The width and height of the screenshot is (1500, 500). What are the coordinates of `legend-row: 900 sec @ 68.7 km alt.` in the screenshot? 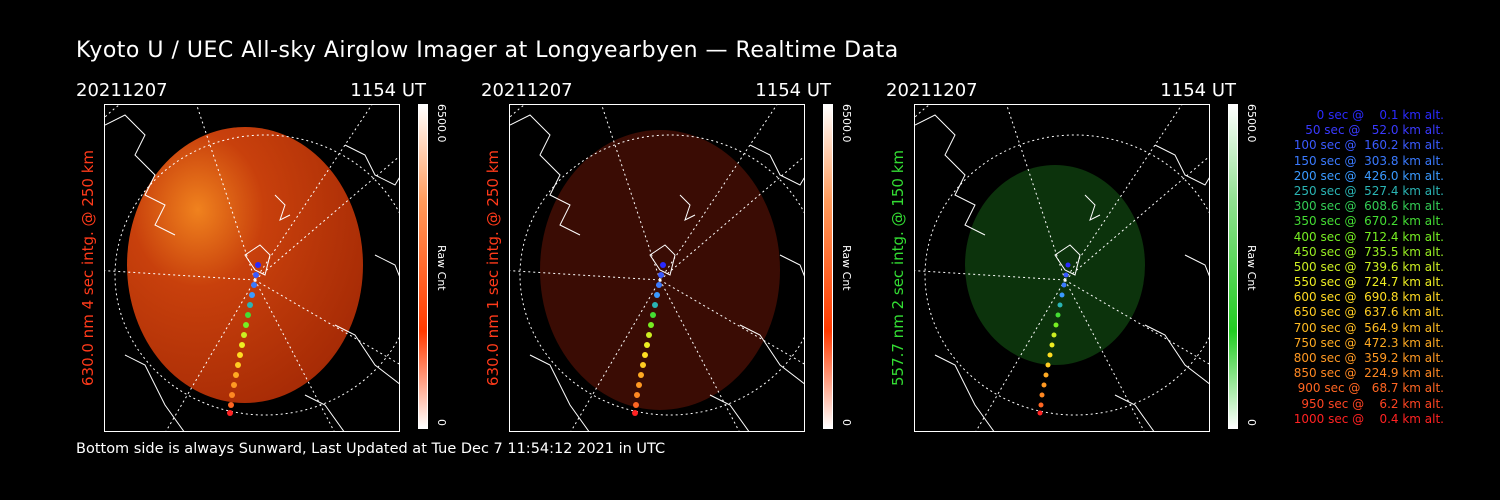 It's located at (1368, 388).